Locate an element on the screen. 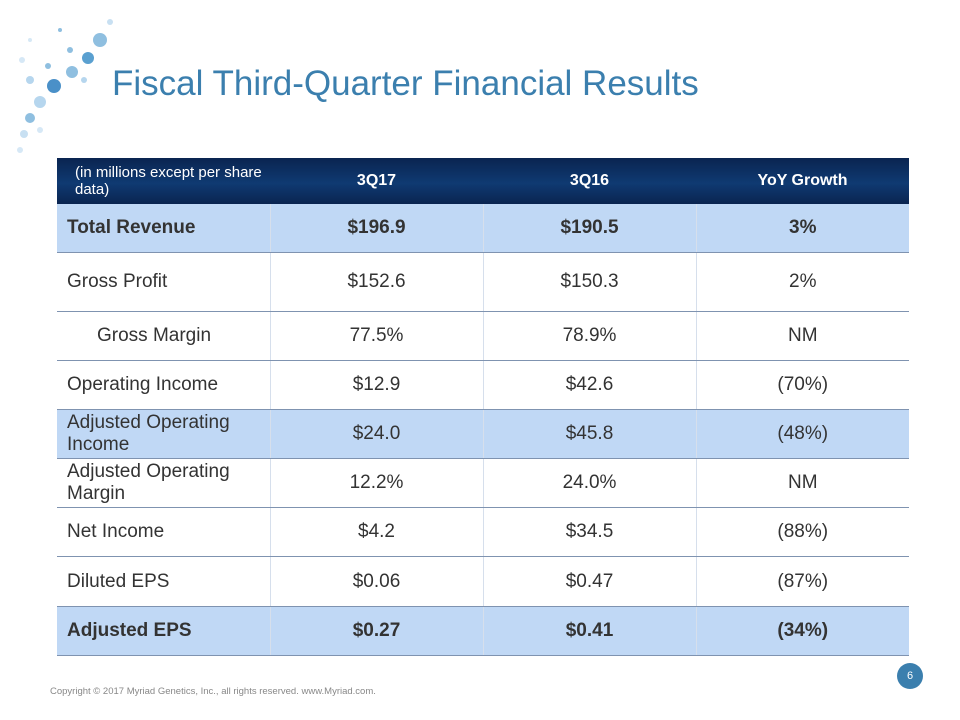  cell: $0.47 is located at coordinates (590, 581).